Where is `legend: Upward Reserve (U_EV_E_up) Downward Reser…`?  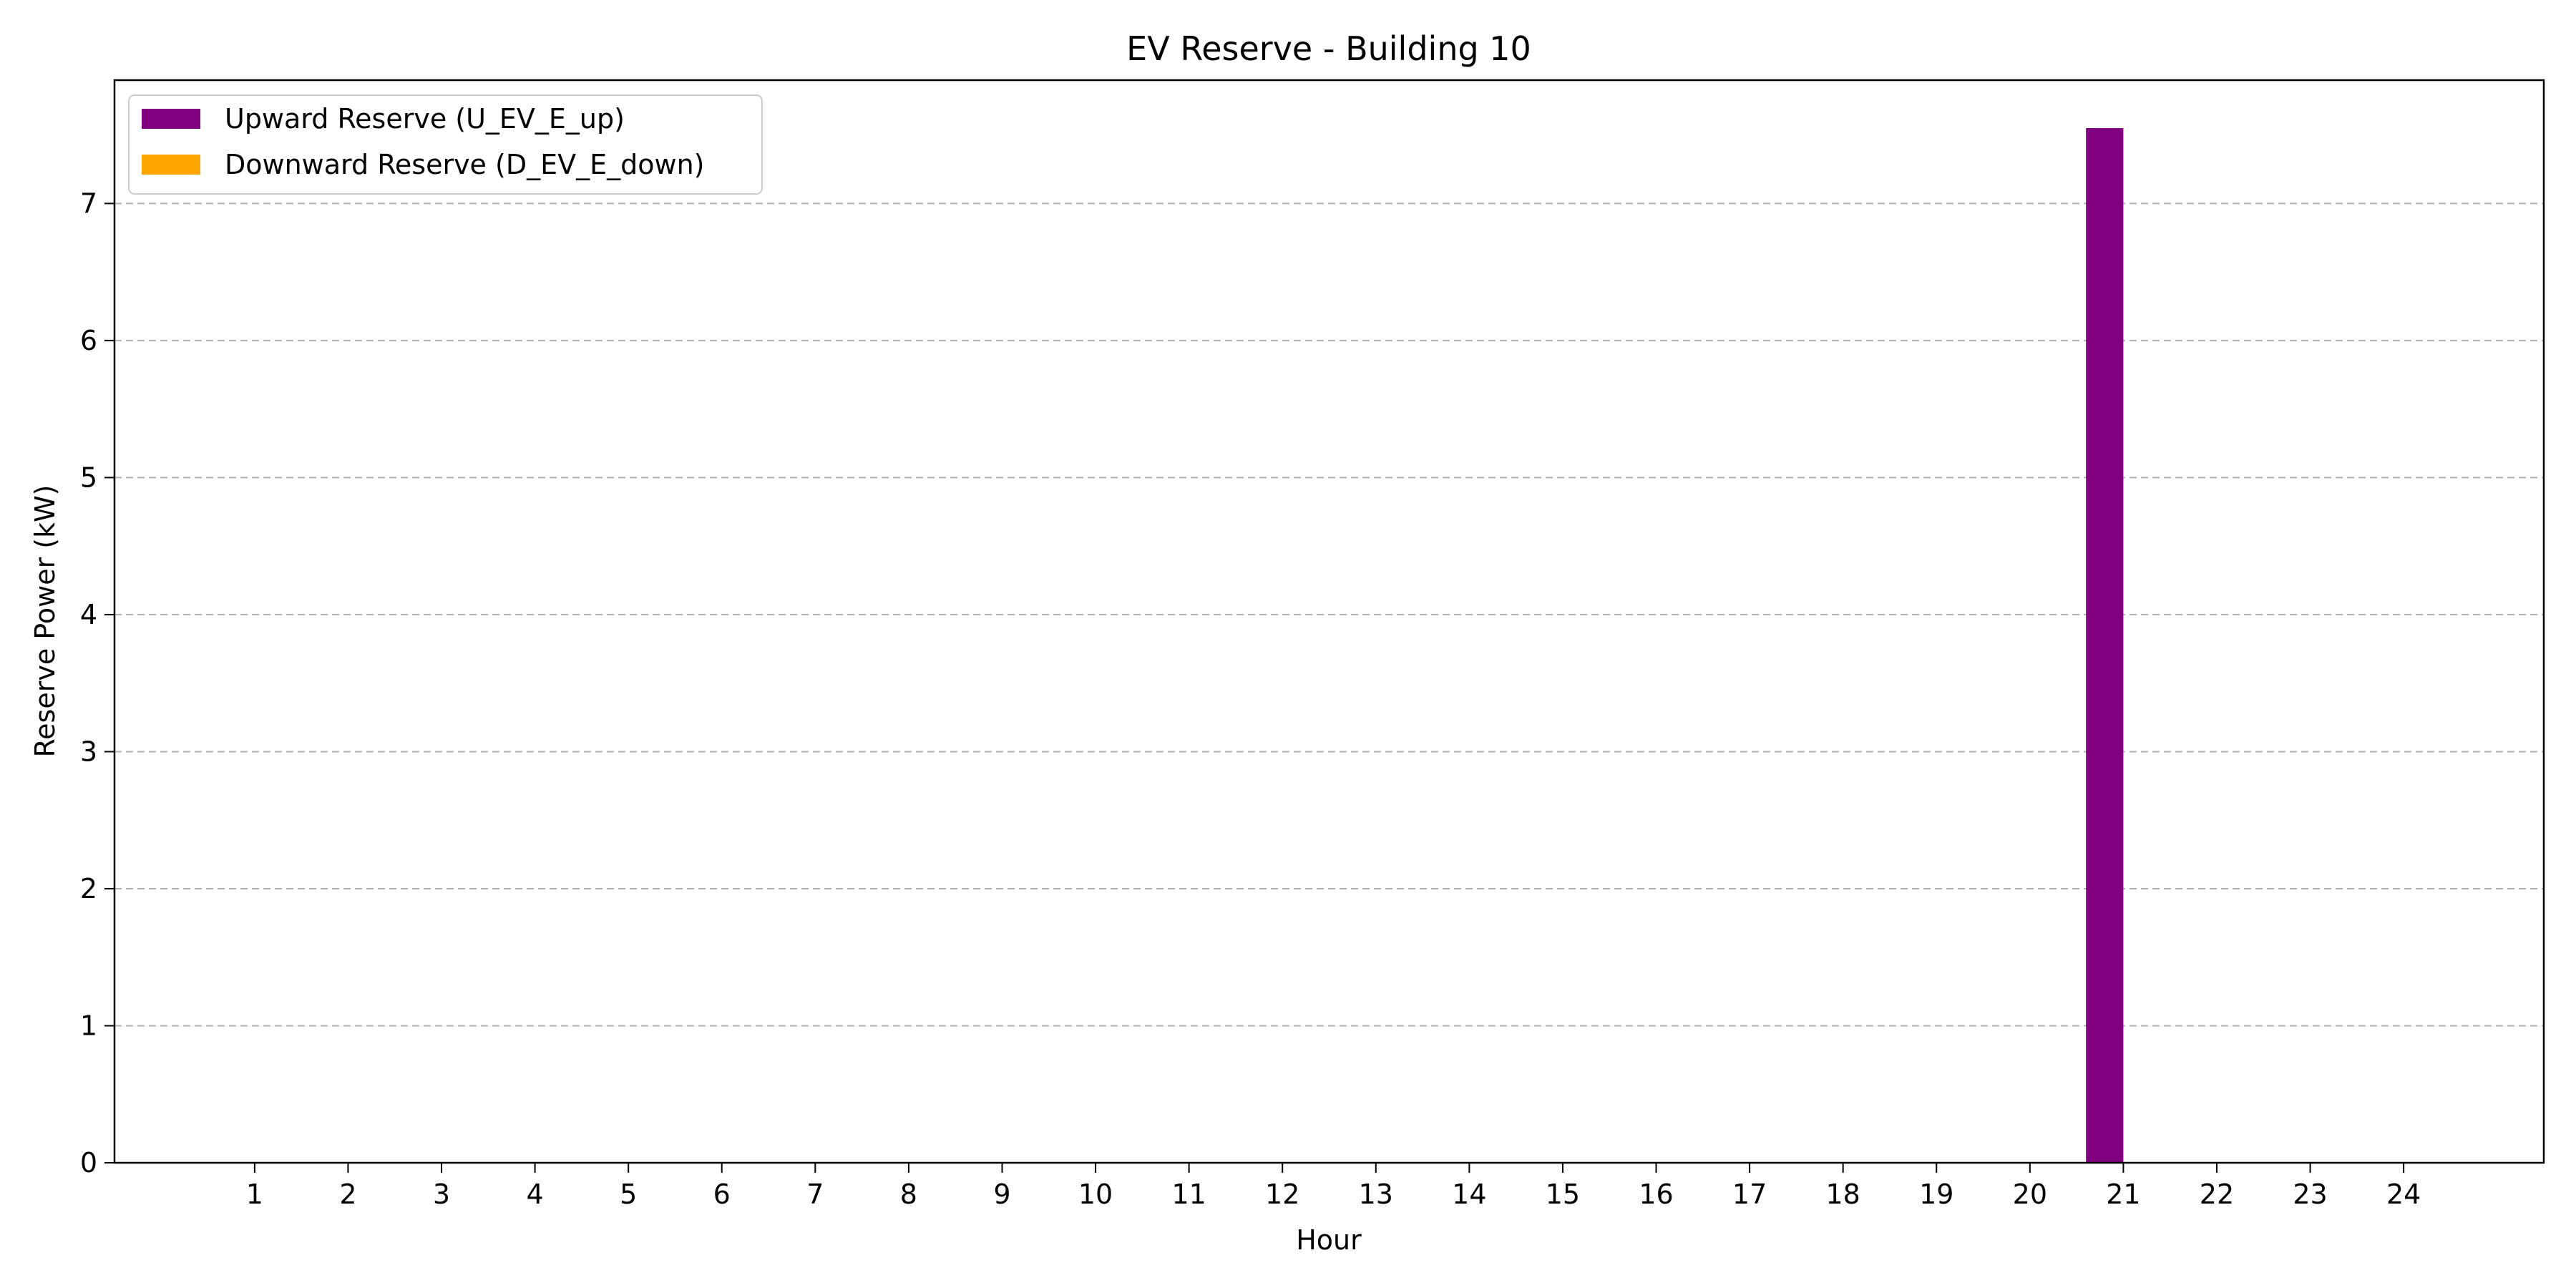 legend: Upward Reserve (U_EV_E_up) Downward Reser… is located at coordinates (445, 144).